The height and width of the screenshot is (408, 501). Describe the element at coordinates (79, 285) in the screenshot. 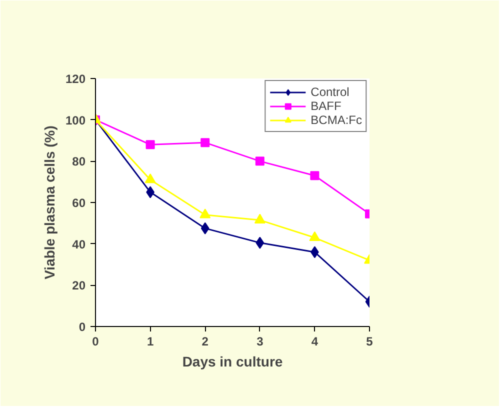

I see `y-tick-label: 20` at that location.